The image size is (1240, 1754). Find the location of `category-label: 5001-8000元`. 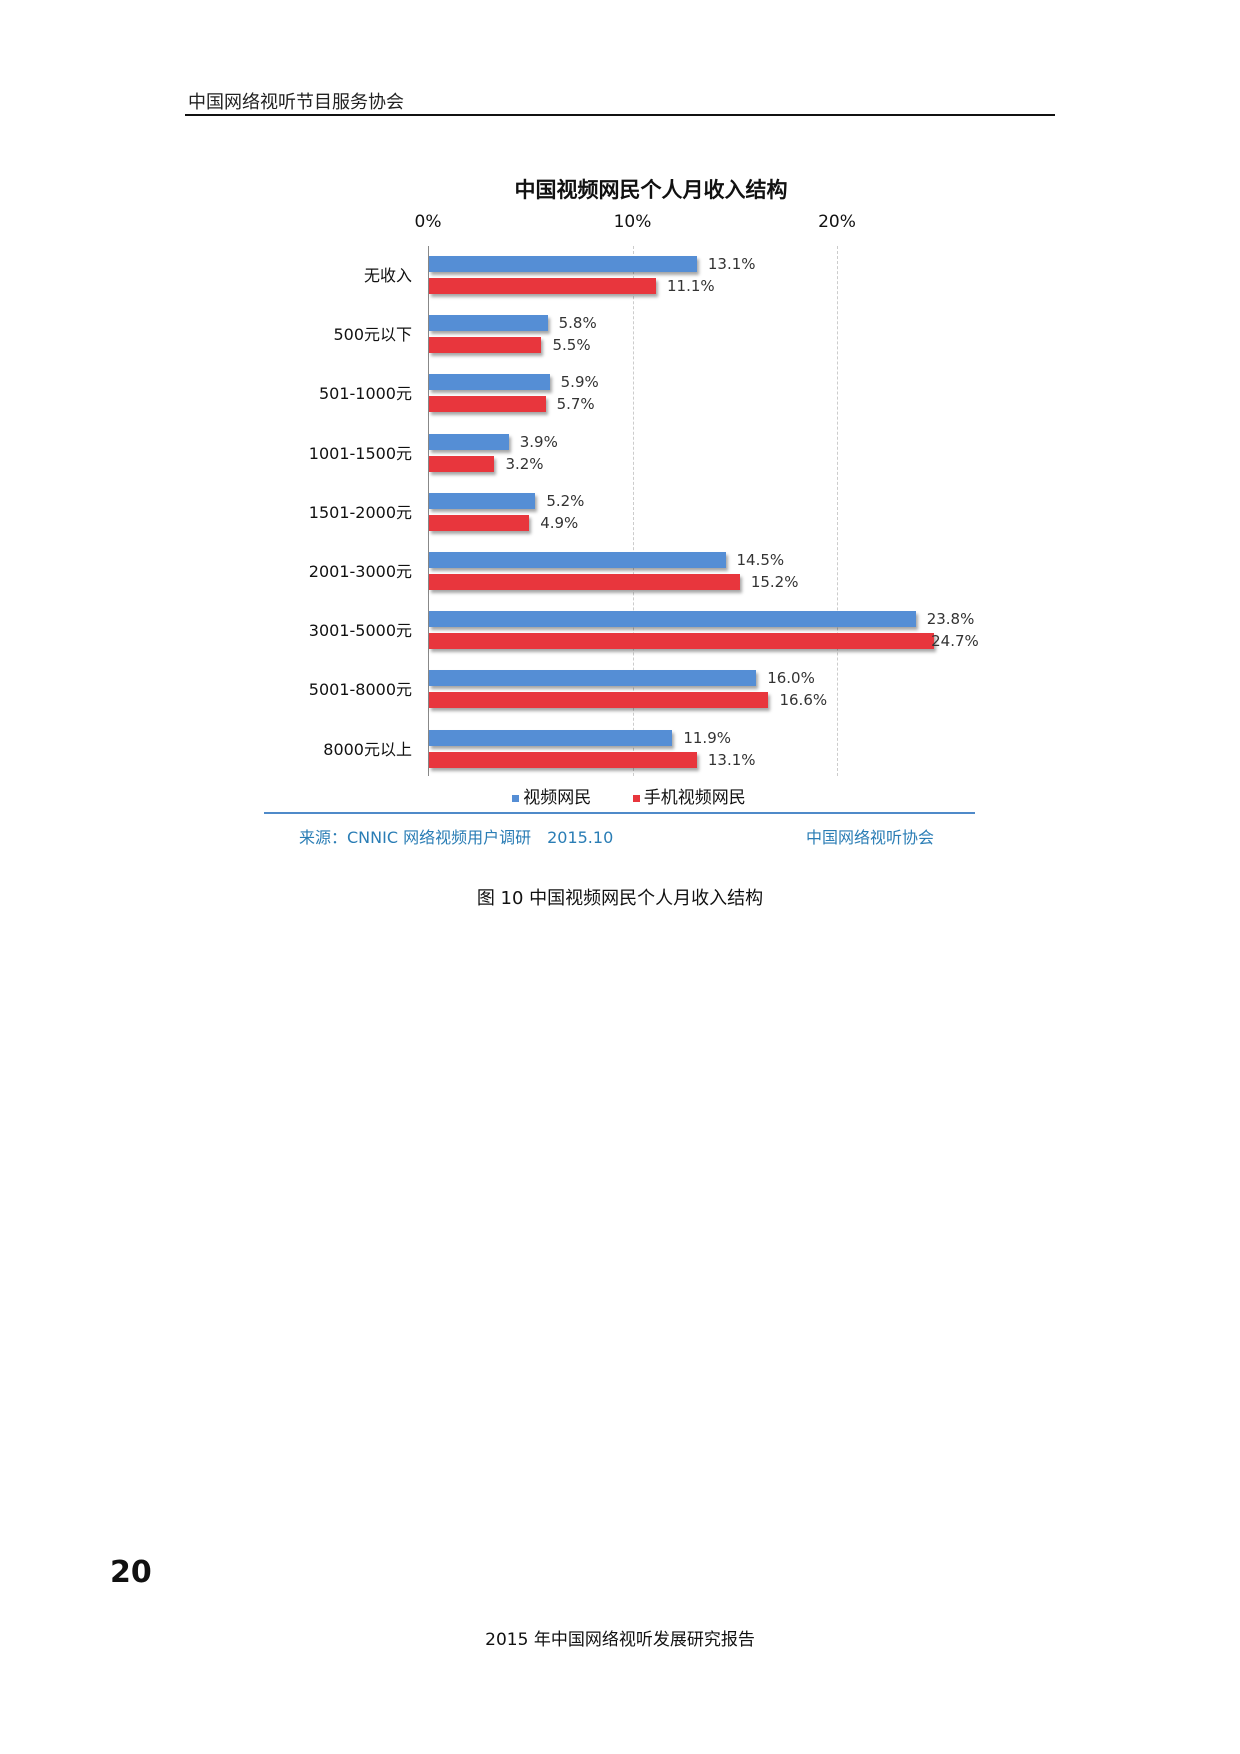

category-label: 5001-8000元 is located at coordinates (360, 690).